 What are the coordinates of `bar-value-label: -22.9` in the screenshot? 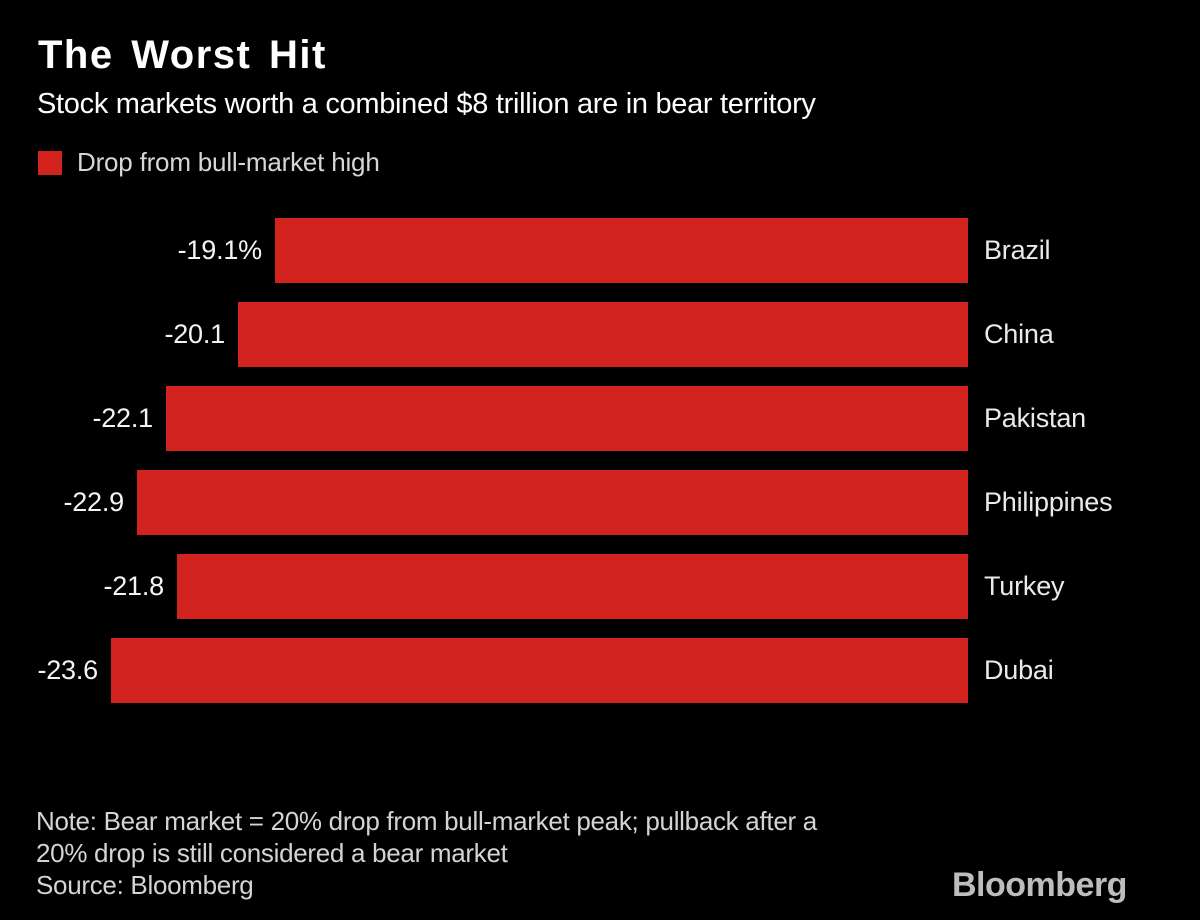 It's located at (93, 502).